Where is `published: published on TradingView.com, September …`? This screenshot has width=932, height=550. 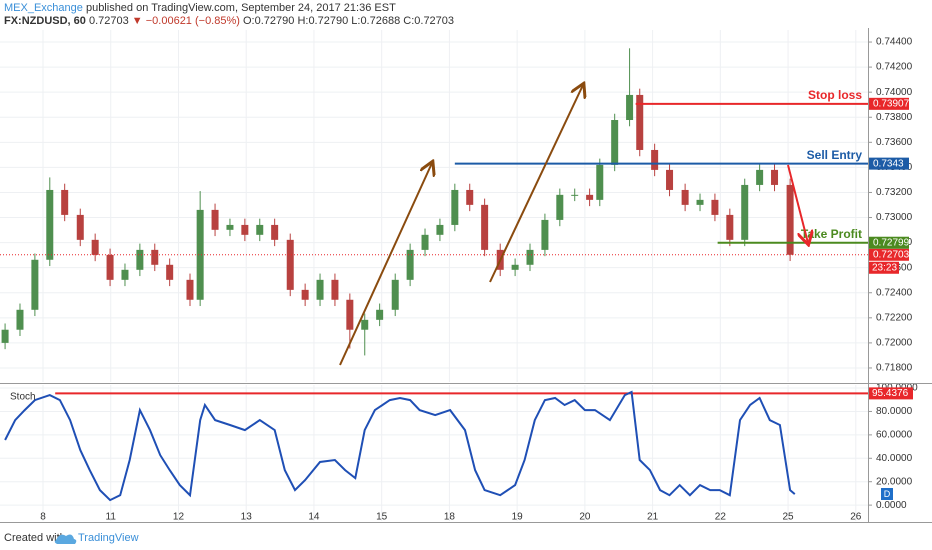
published: published on TradingView.com, September … is located at coordinates (241, 8).